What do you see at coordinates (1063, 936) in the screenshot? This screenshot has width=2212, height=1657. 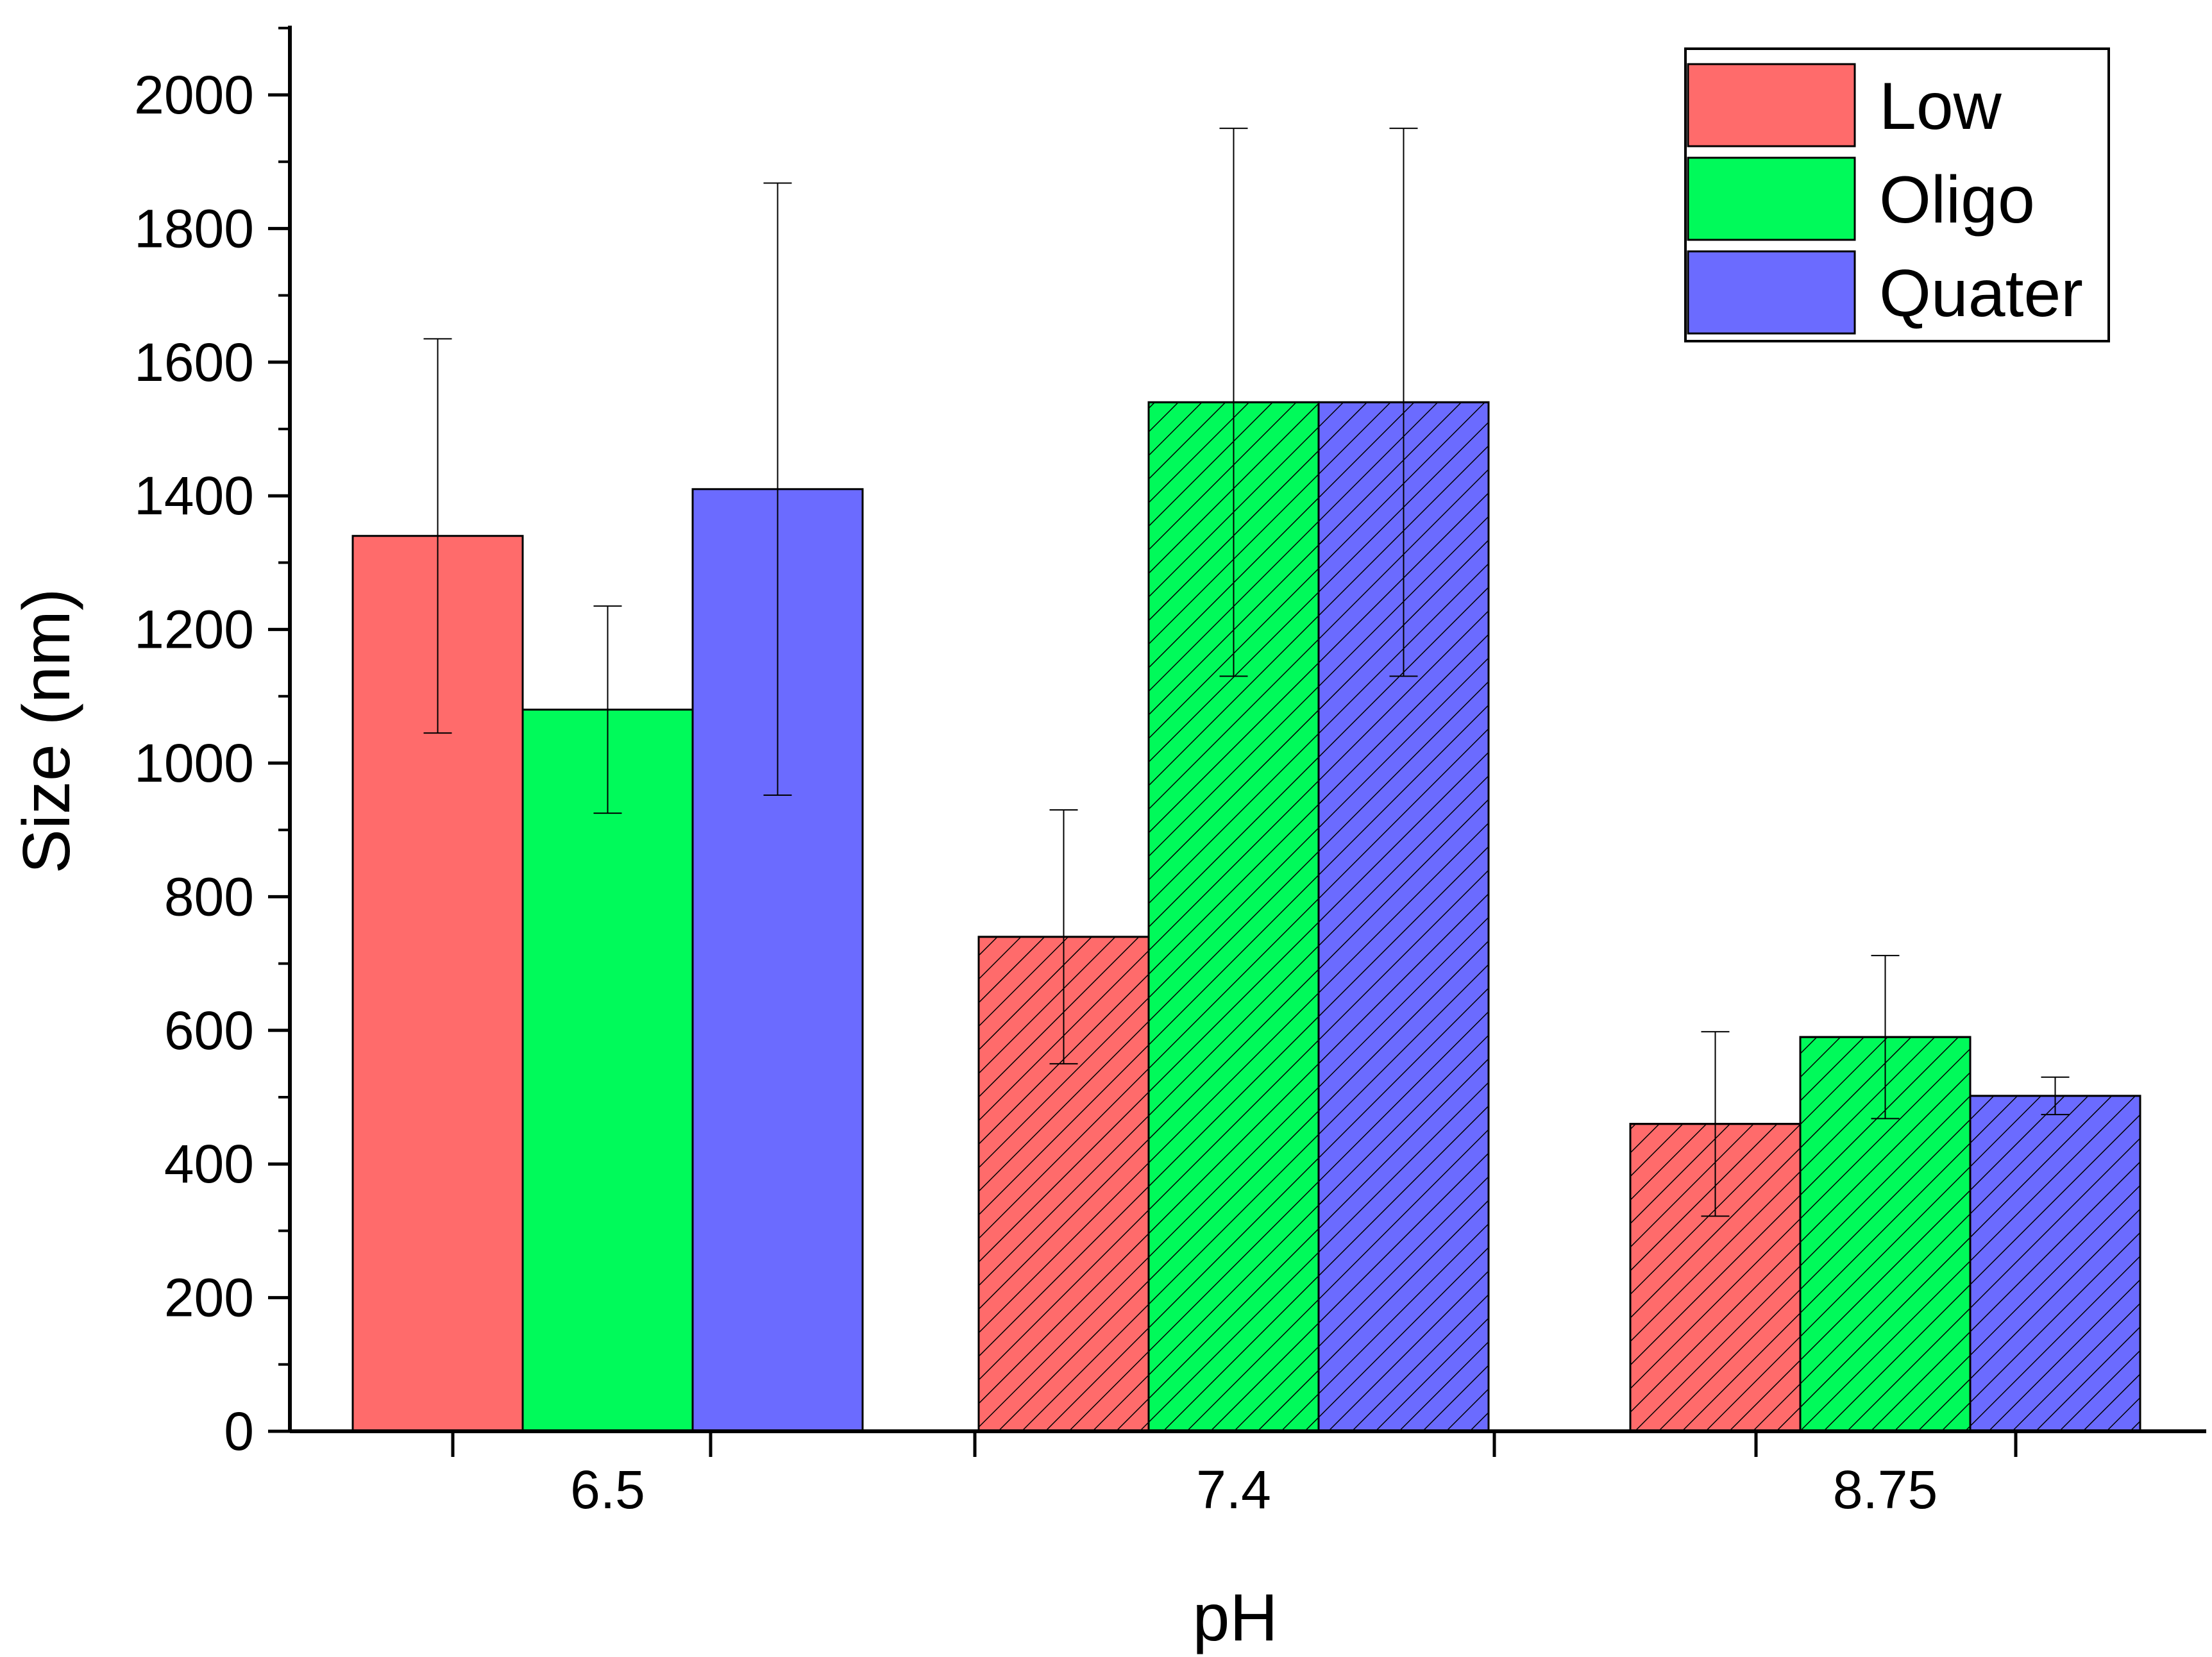 I see `error-bar-low-7.4` at bounding box center [1063, 936].